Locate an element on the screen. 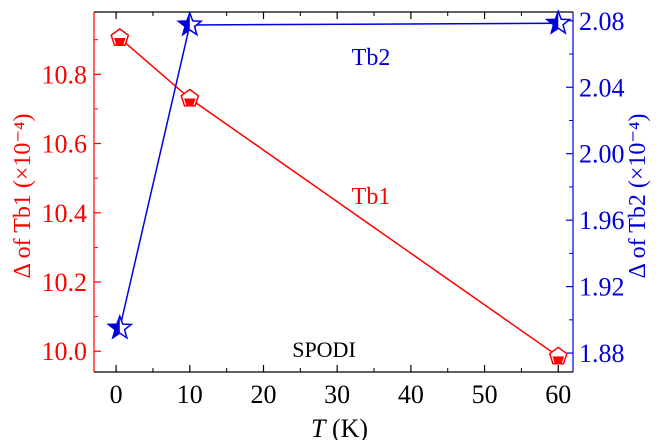 Image resolution: width=658 pixels, height=440 pixels. x-tick-label: 30 is located at coordinates (337, 394).